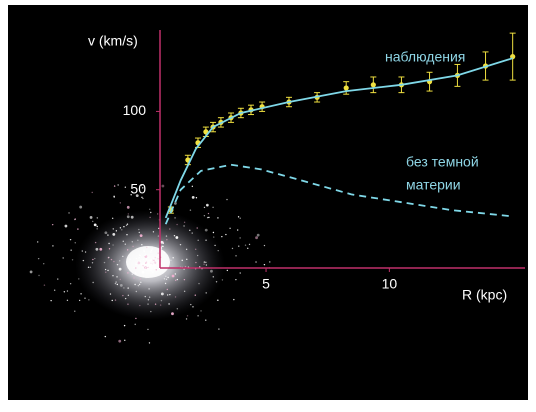 The height and width of the screenshot is (412, 536). Describe the element at coordinates (346, 88) in the screenshot. I see `data-point` at that location.